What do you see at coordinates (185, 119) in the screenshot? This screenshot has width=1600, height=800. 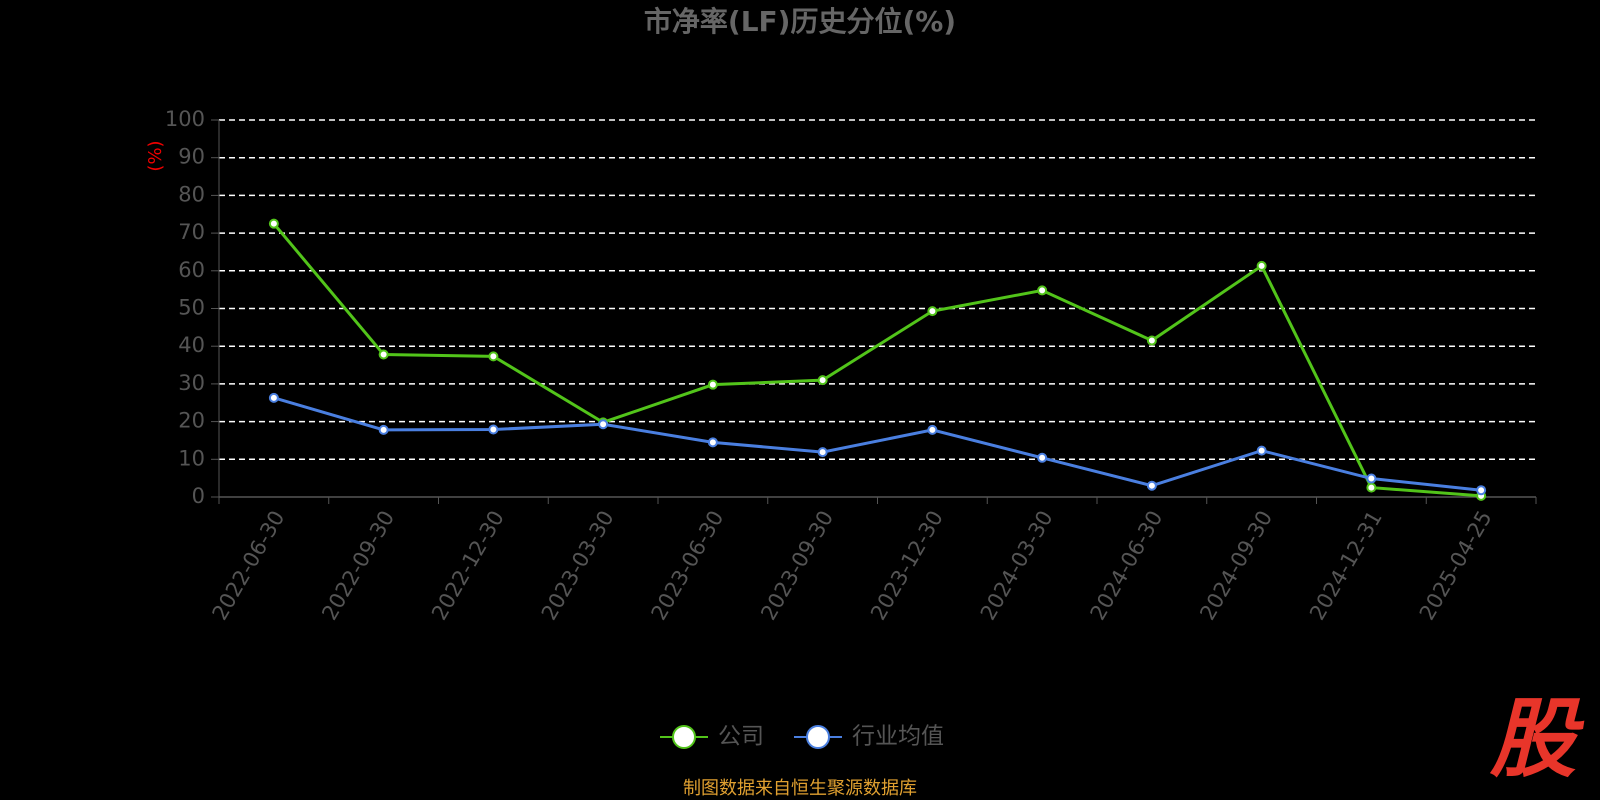 I see `y-tick-label: 100` at bounding box center [185, 119].